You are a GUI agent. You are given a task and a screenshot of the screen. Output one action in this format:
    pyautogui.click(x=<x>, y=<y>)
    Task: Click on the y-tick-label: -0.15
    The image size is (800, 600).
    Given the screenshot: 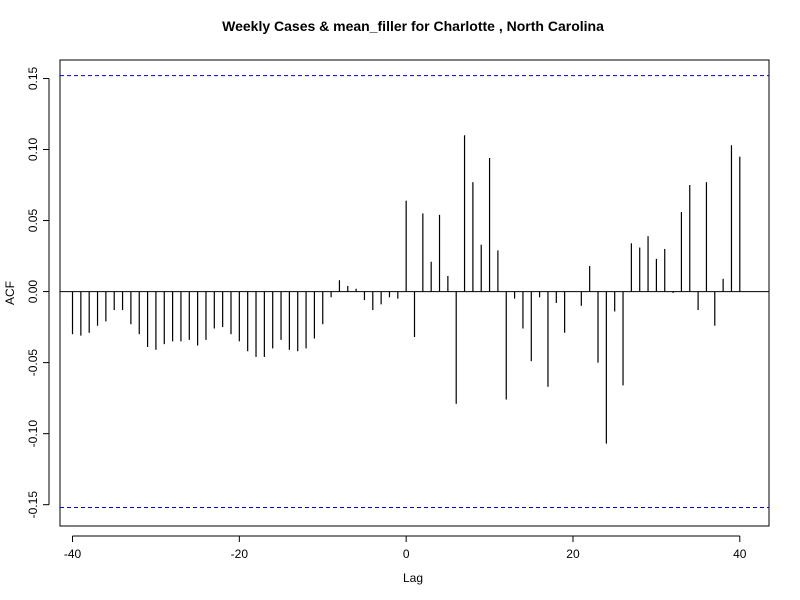 What is the action you would take?
    pyautogui.click(x=33, y=505)
    